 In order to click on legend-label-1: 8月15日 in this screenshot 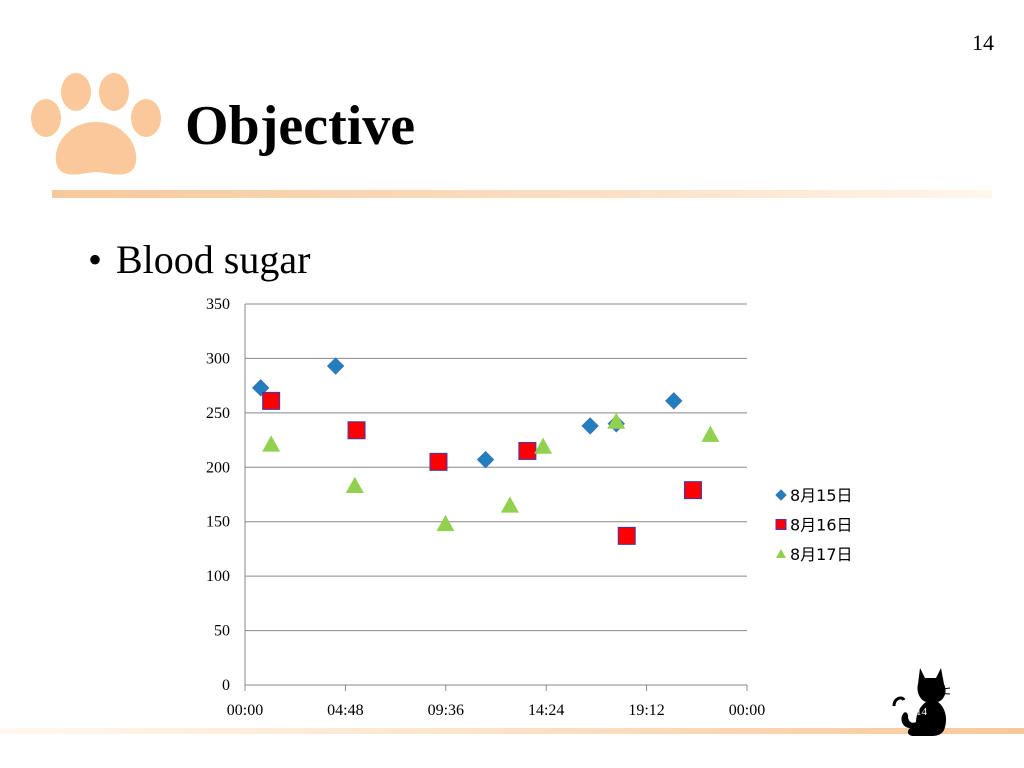, I will do `click(821, 495)`.